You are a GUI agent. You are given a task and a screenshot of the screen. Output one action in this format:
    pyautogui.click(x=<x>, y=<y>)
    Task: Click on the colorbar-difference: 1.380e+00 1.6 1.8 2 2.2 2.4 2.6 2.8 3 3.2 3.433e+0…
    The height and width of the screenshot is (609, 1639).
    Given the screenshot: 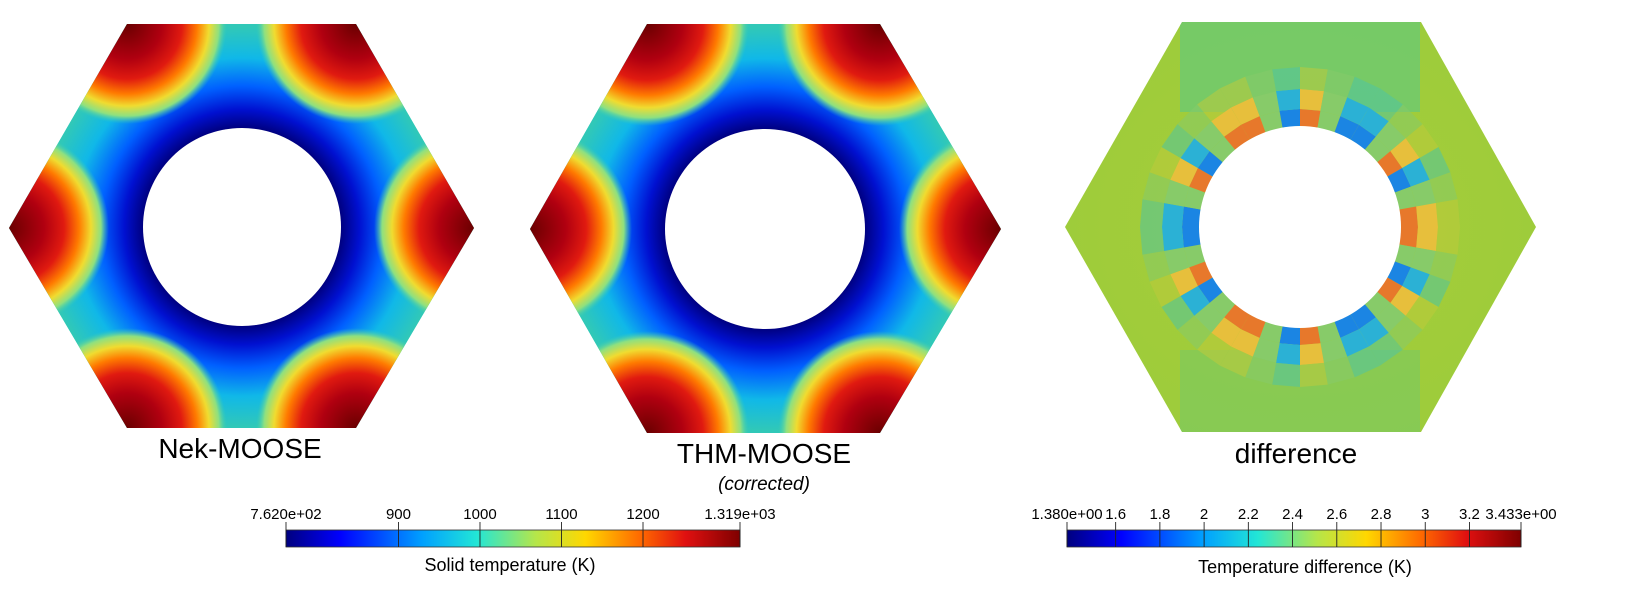 What is the action you would take?
    pyautogui.click(x=1293, y=541)
    